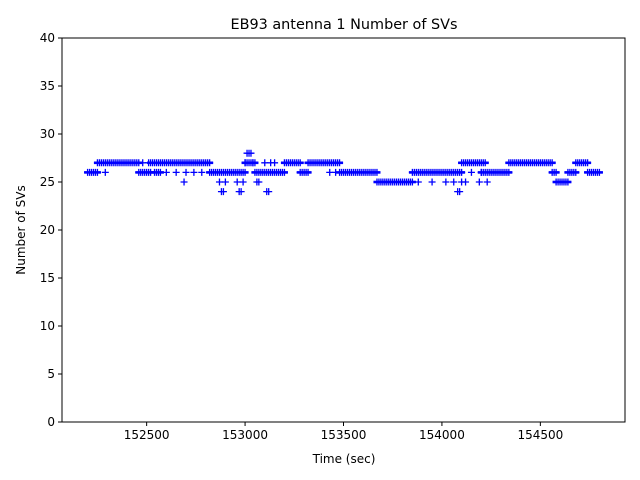 This screenshot has height=480, width=640. I want to click on y-tick-label-6: 30, so click(47, 134).